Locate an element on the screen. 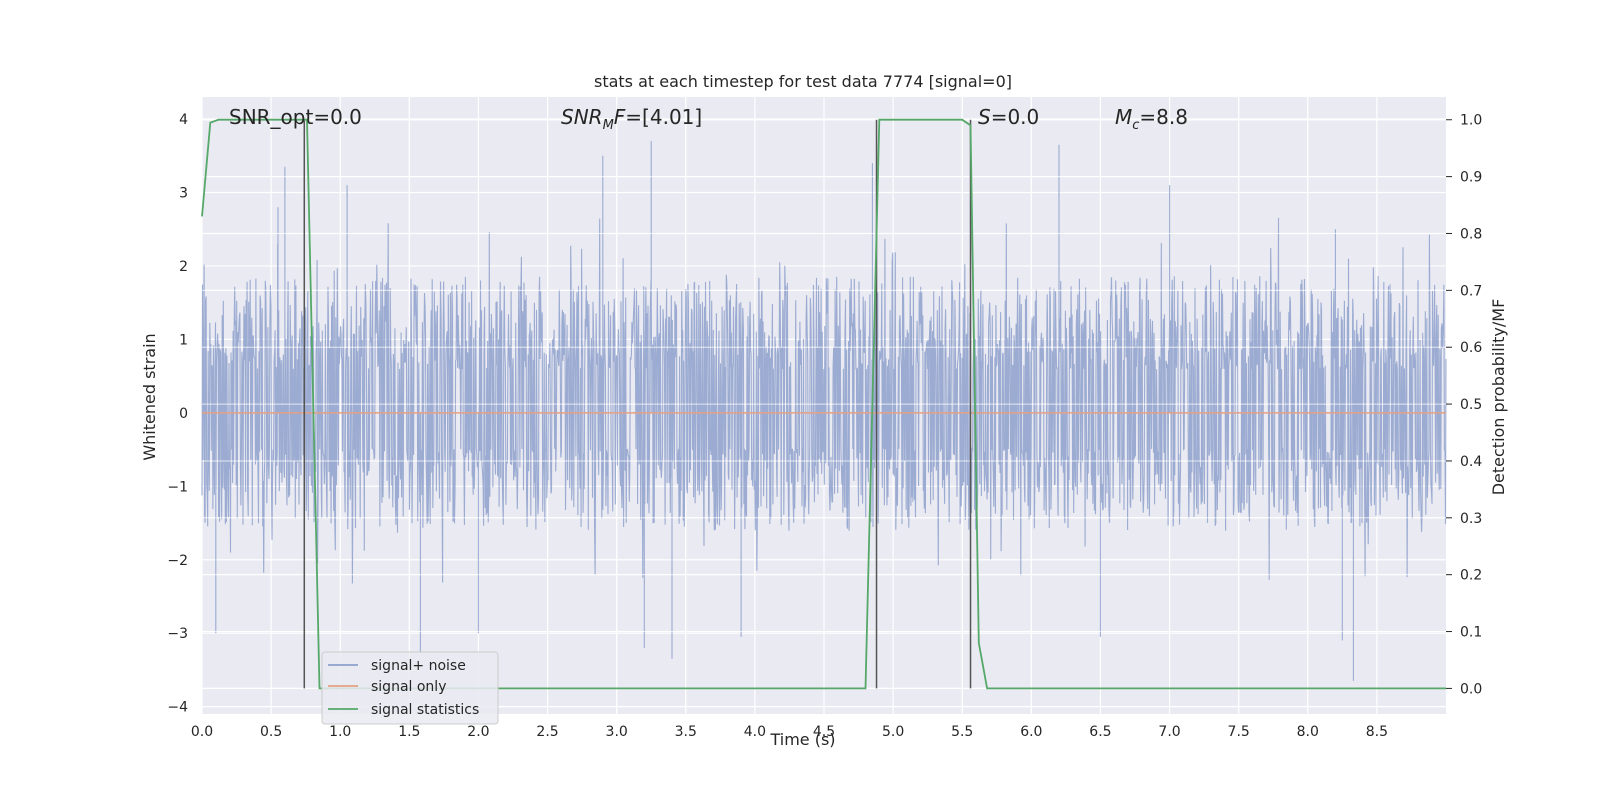  x-tick-label: 7.0 is located at coordinates (1169, 732).